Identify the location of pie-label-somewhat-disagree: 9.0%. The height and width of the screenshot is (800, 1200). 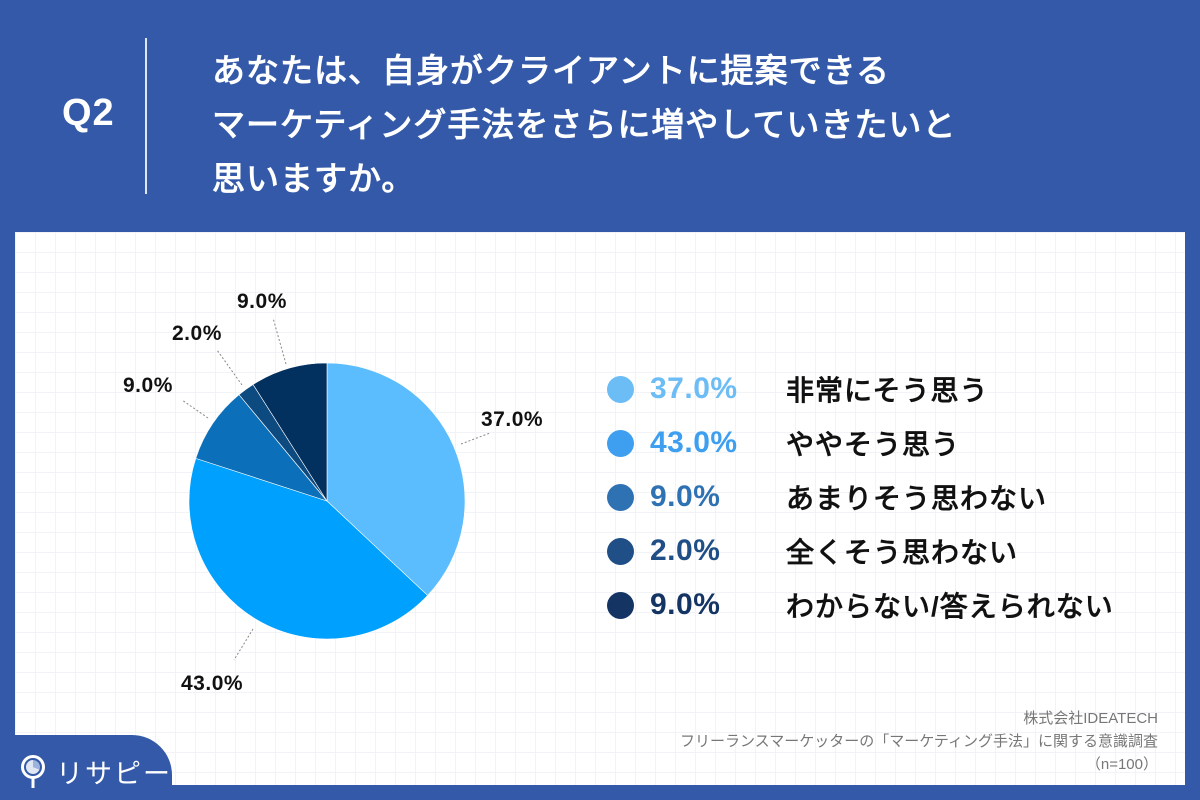
(148, 385).